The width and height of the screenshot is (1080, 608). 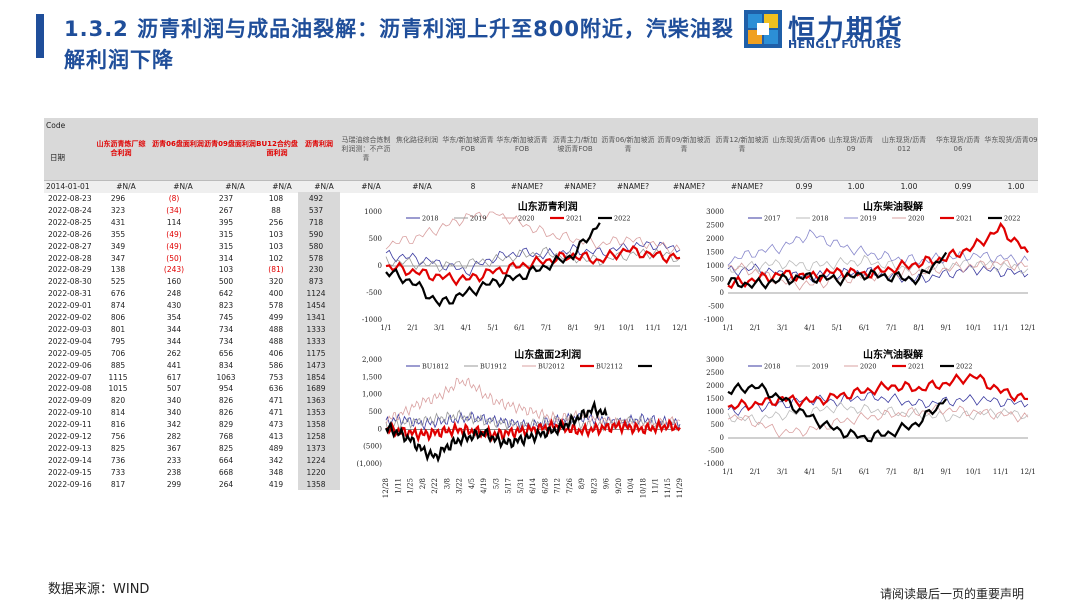 What do you see at coordinates (118, 222) in the screenshot?
I see `row-value: 431` at bounding box center [118, 222].